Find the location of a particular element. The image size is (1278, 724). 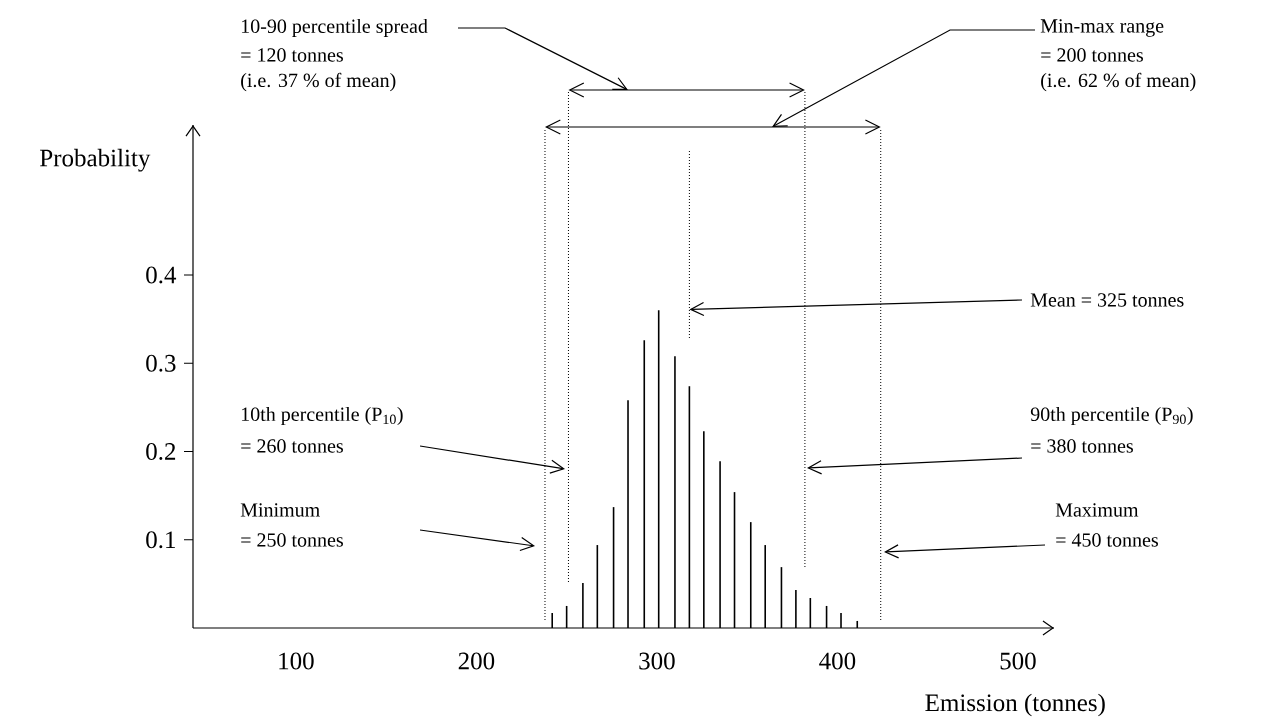

text: 10-90 percentile spread is located at coordinates (334, 28).